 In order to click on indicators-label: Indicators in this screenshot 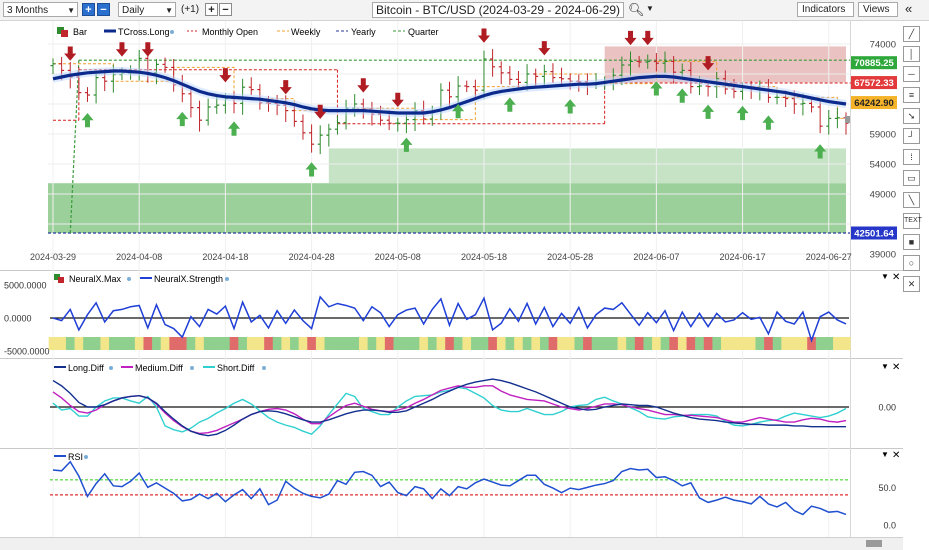, I will do `click(824, 9)`.